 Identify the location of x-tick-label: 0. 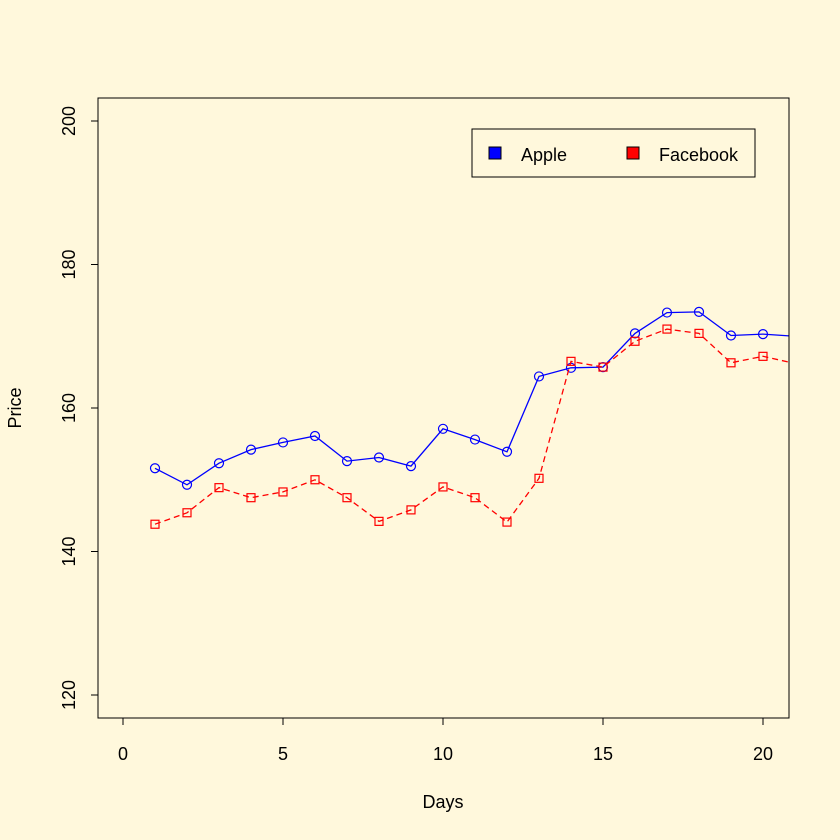
(123, 754).